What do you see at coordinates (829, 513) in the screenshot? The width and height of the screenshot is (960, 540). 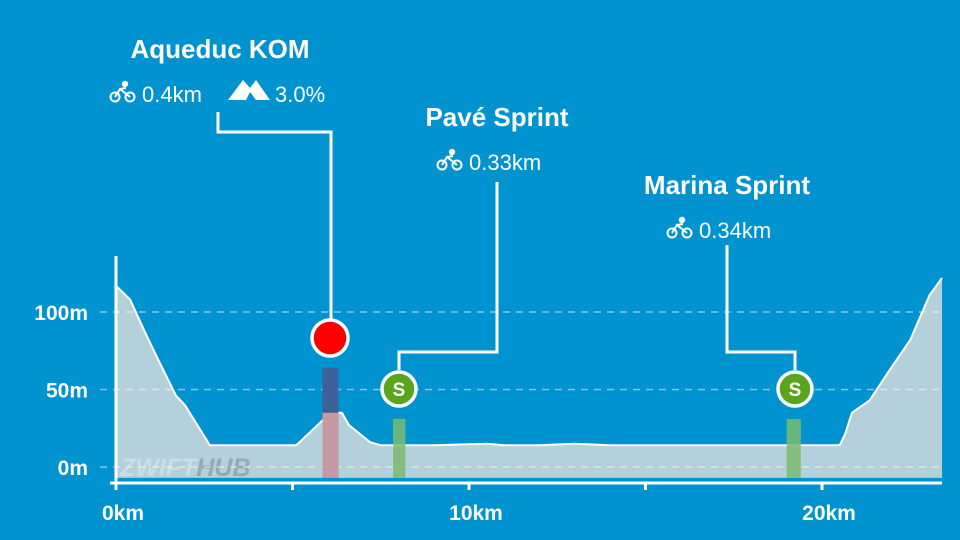 I see `x-tick-label: 20km` at bounding box center [829, 513].